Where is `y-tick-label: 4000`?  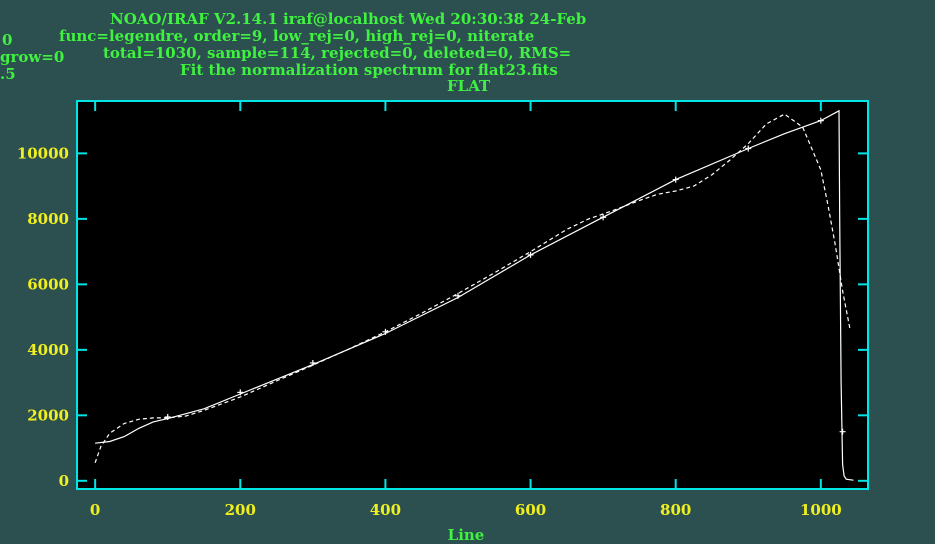
y-tick-label: 4000 is located at coordinates (48, 350).